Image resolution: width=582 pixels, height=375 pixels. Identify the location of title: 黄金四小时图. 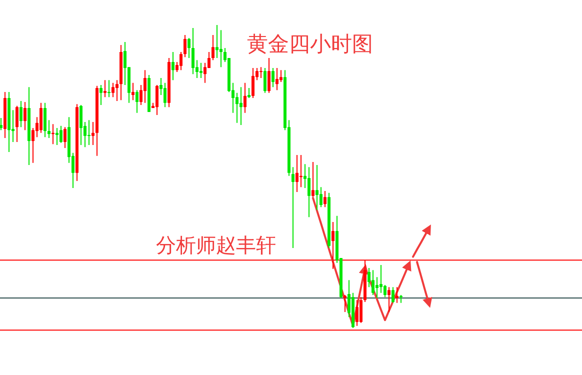
(310, 44).